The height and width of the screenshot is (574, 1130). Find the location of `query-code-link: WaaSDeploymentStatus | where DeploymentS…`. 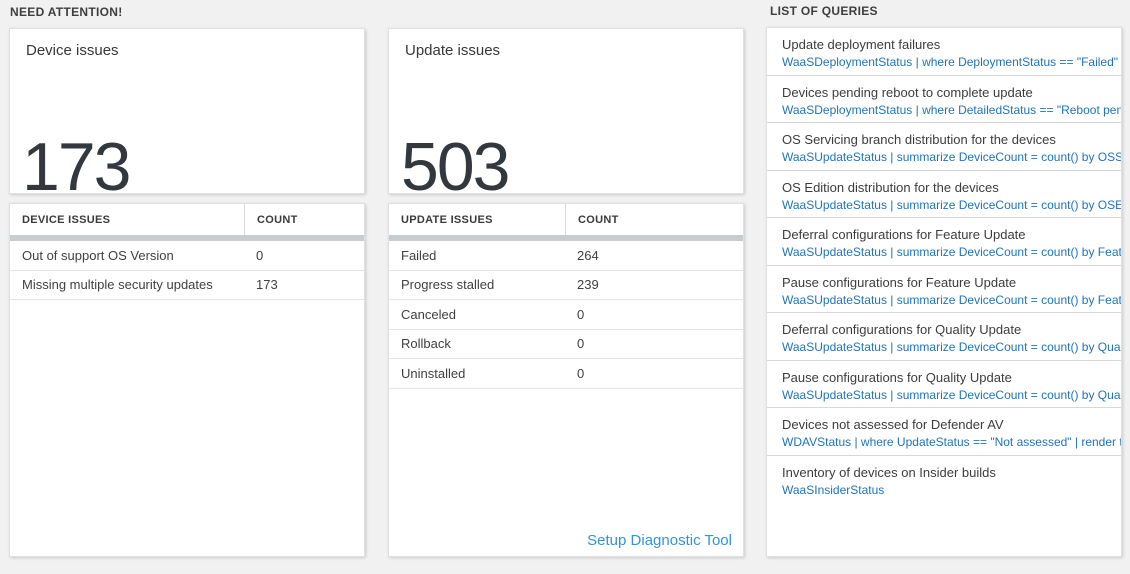

query-code-link: WaaSDeploymentStatus | where DeploymentS… is located at coordinates (951, 62).